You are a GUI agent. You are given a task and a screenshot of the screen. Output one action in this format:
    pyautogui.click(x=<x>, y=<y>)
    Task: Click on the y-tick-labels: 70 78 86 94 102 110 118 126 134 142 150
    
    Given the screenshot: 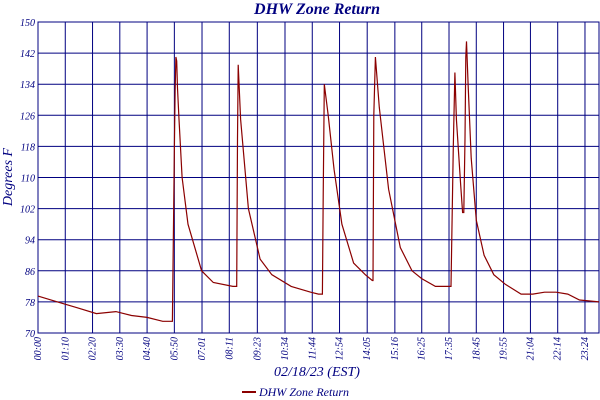 What is the action you would take?
    pyautogui.click(x=27, y=179)
    